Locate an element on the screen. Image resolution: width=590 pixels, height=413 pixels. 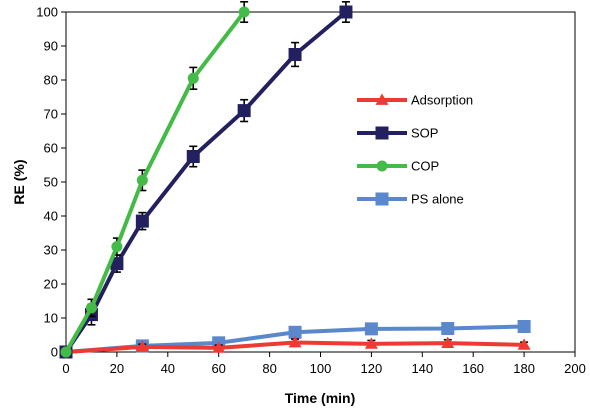
legend-label: COP is located at coordinates (425, 166).